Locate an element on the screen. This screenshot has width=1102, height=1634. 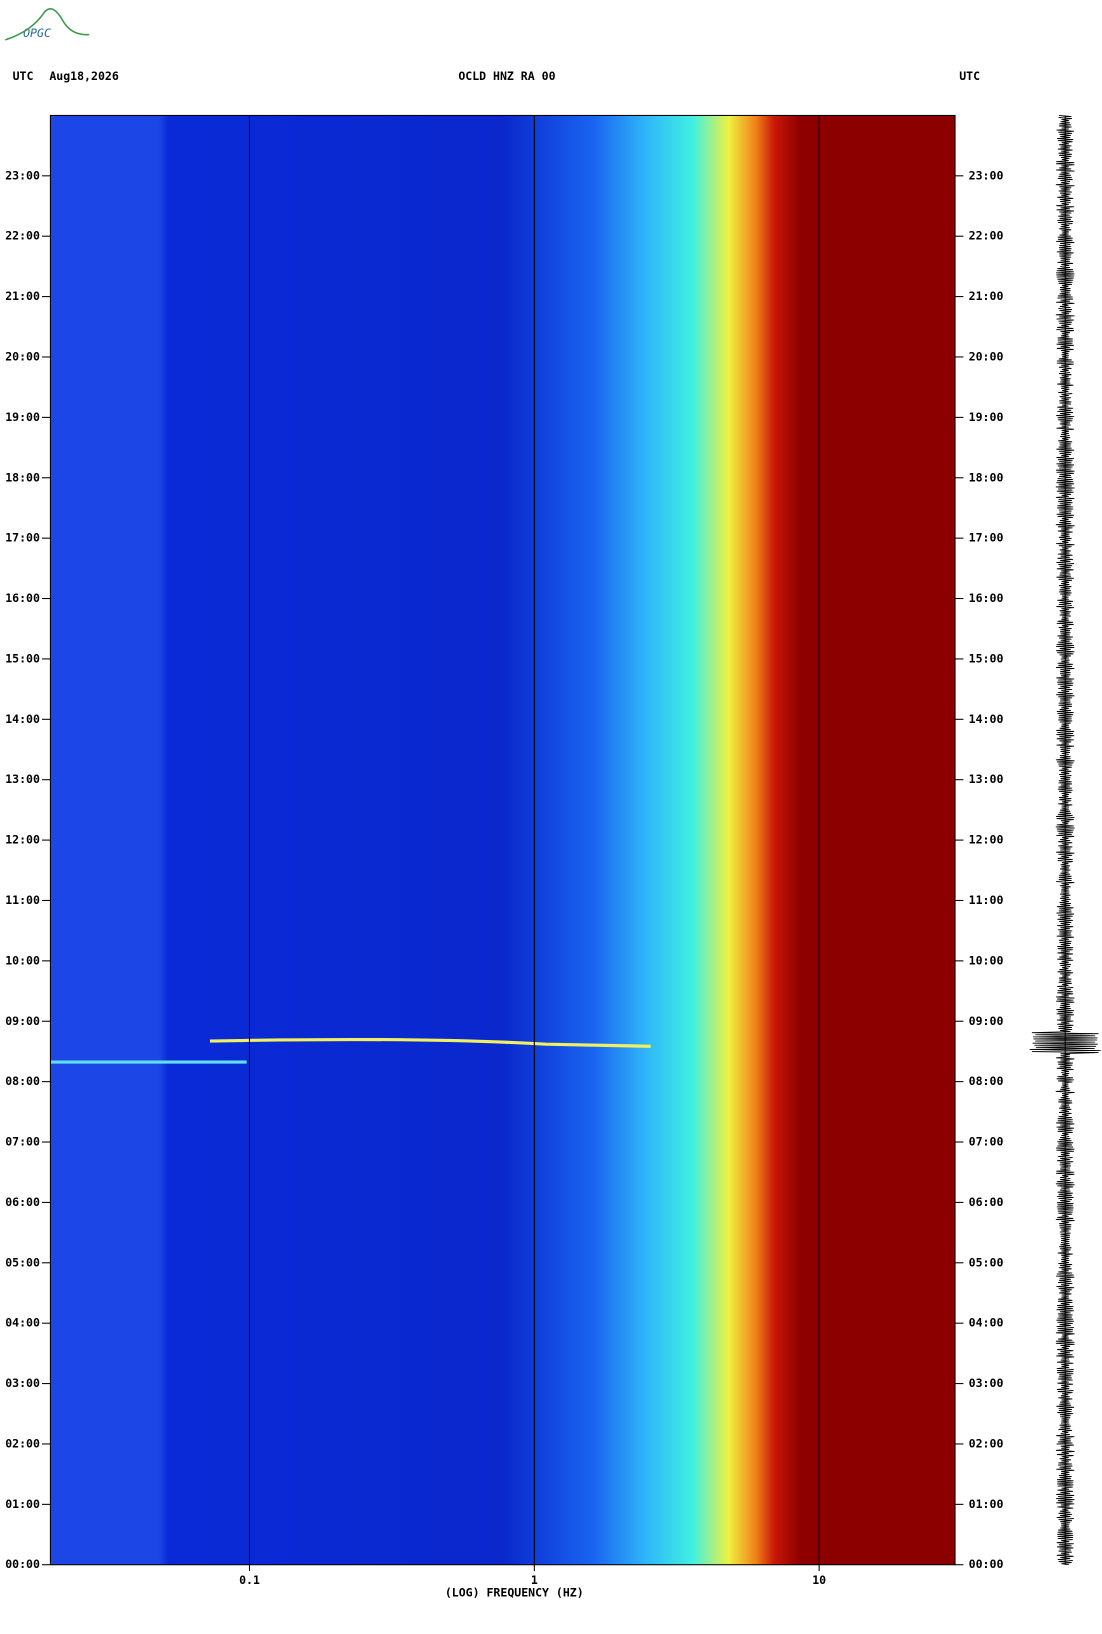
chart-title: OCLD HNZ RA 00 is located at coordinates (506, 76).